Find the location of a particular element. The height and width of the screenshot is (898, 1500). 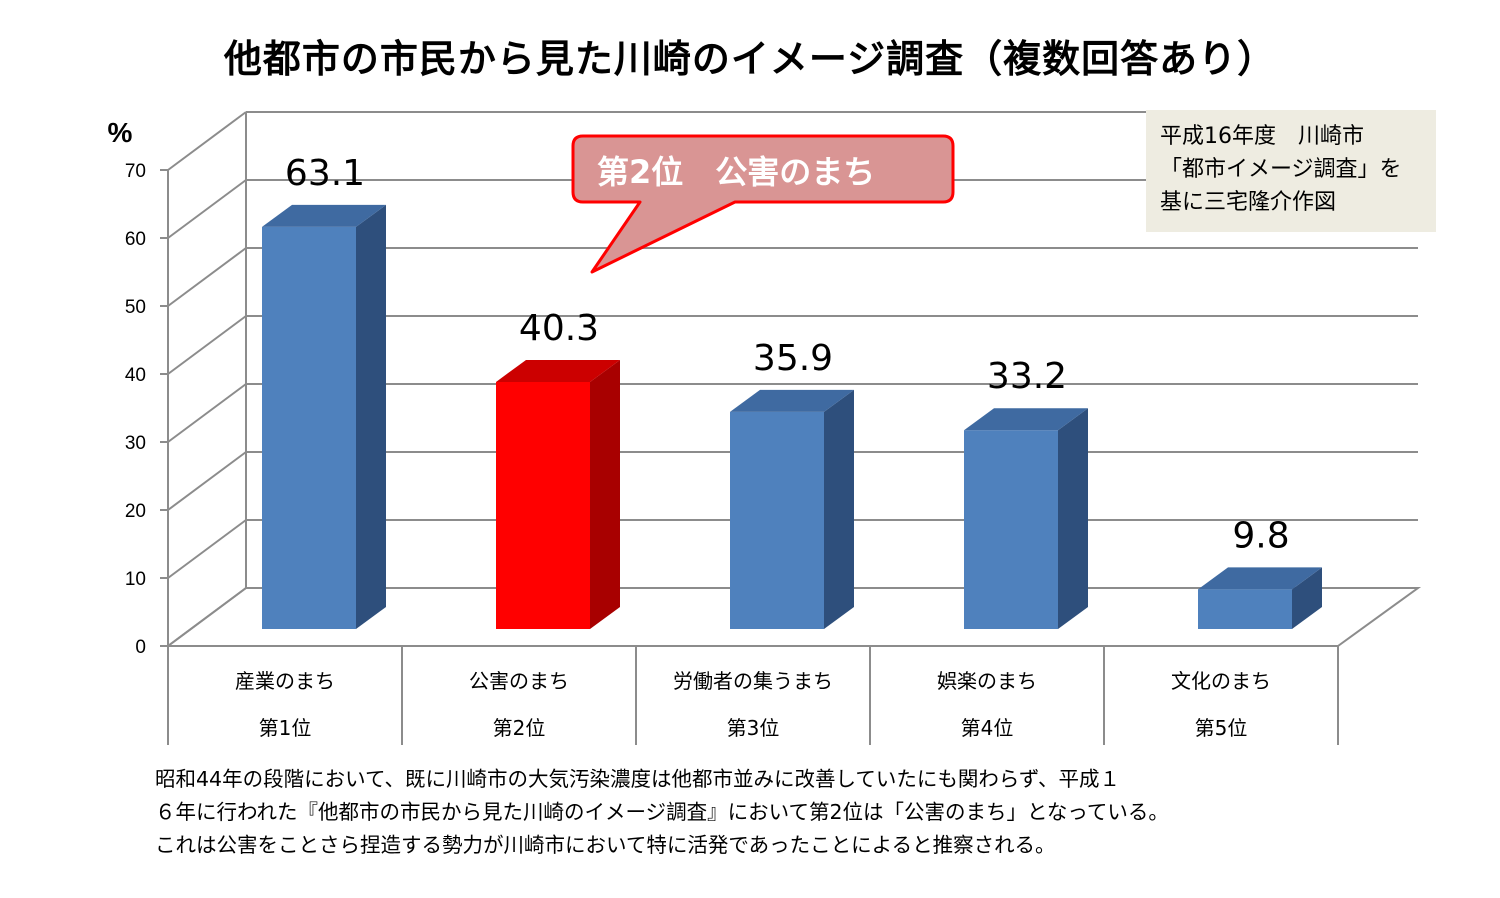

y-axis: 0 10 20 30 40 50 60 70% is located at coordinates (138, 387).